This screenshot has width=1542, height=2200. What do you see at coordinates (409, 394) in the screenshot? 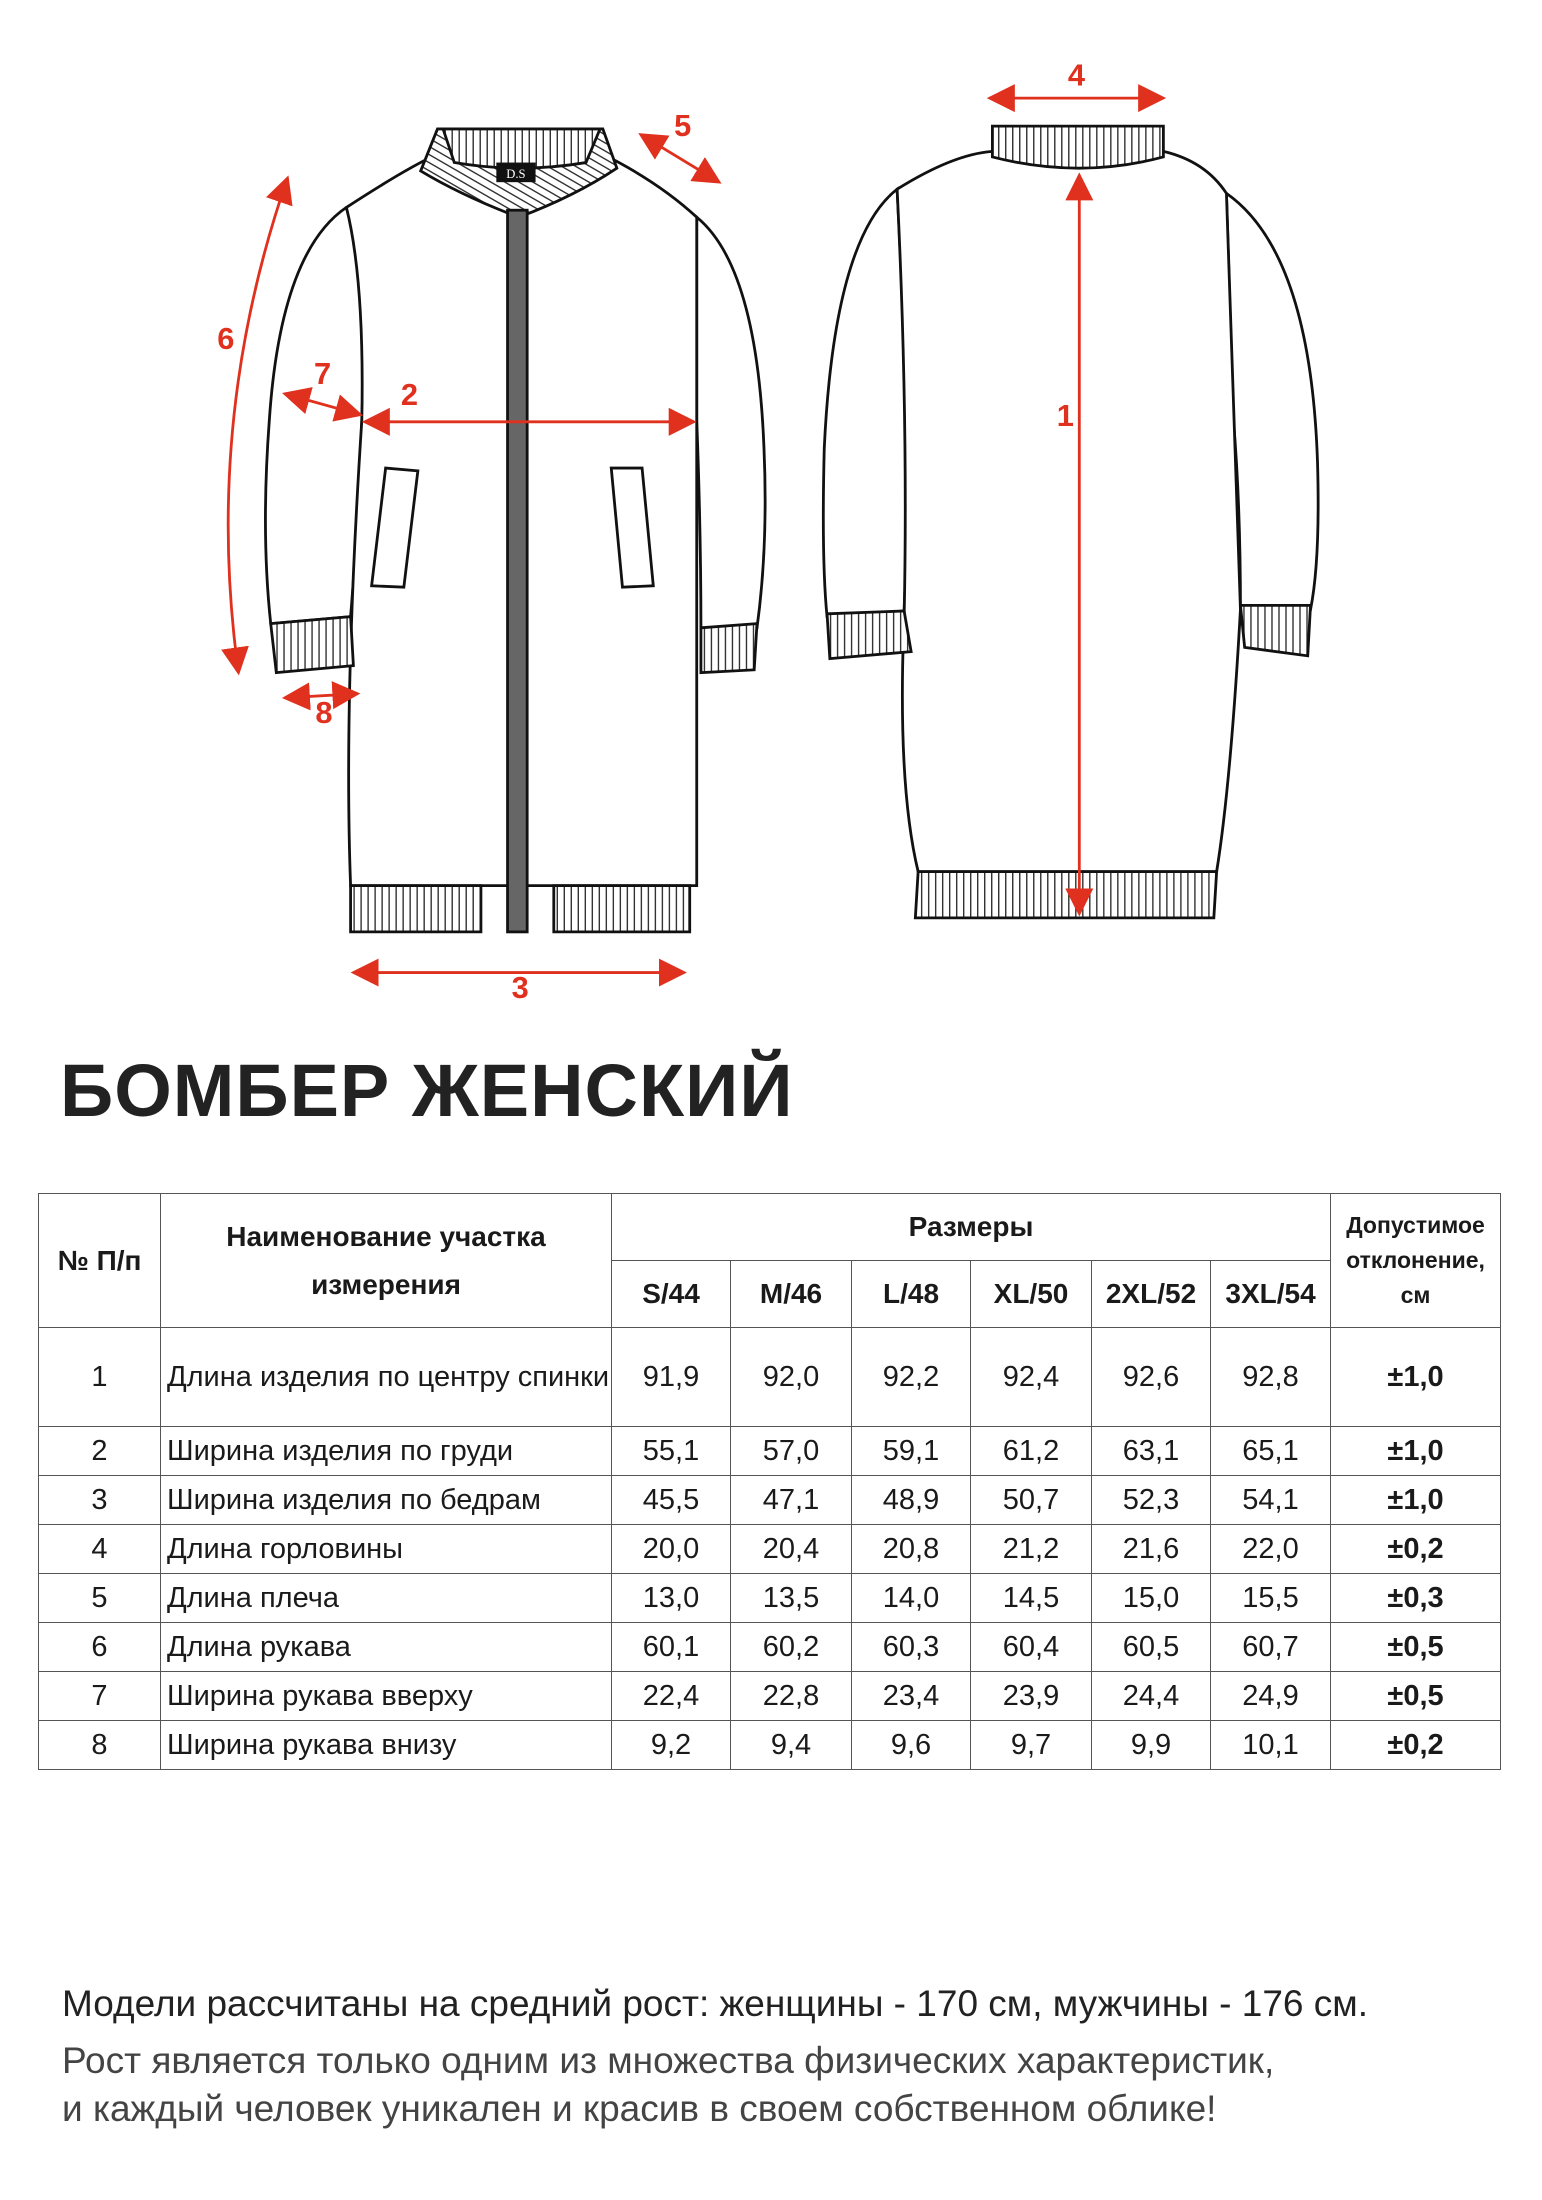
I see `label-2: 2` at bounding box center [409, 394].